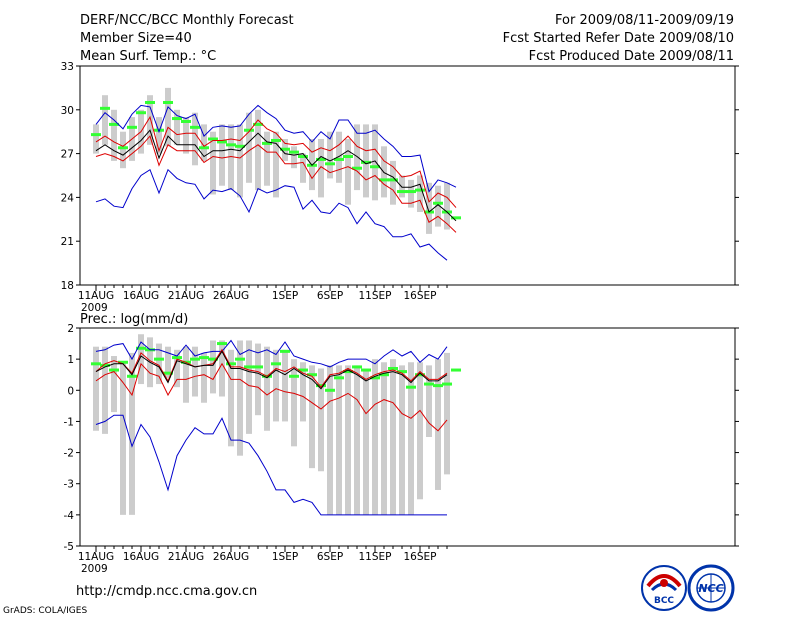 The image size is (800, 618). What do you see at coordinates (67, 155) in the screenshot?
I see `y-tick-label: 27` at bounding box center [67, 155].